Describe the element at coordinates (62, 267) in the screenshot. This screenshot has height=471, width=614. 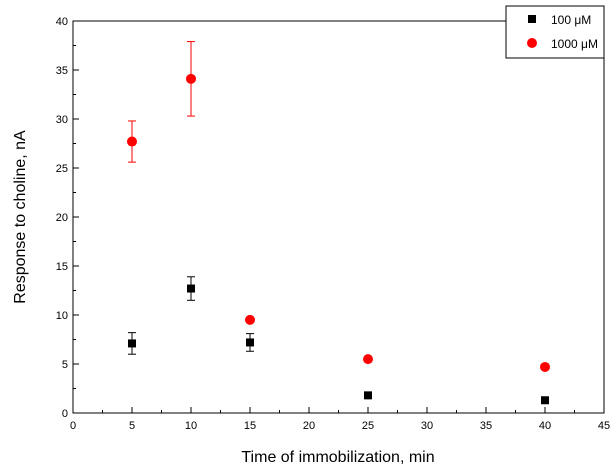
I see `y-tick-label: 15` at that location.